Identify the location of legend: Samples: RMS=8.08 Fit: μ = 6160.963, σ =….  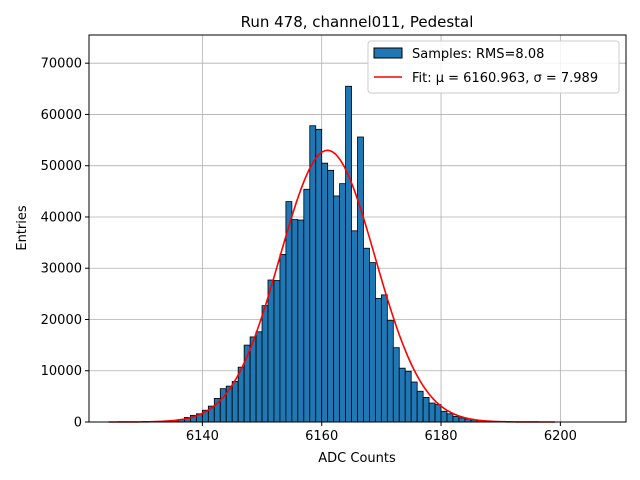
(493, 67).